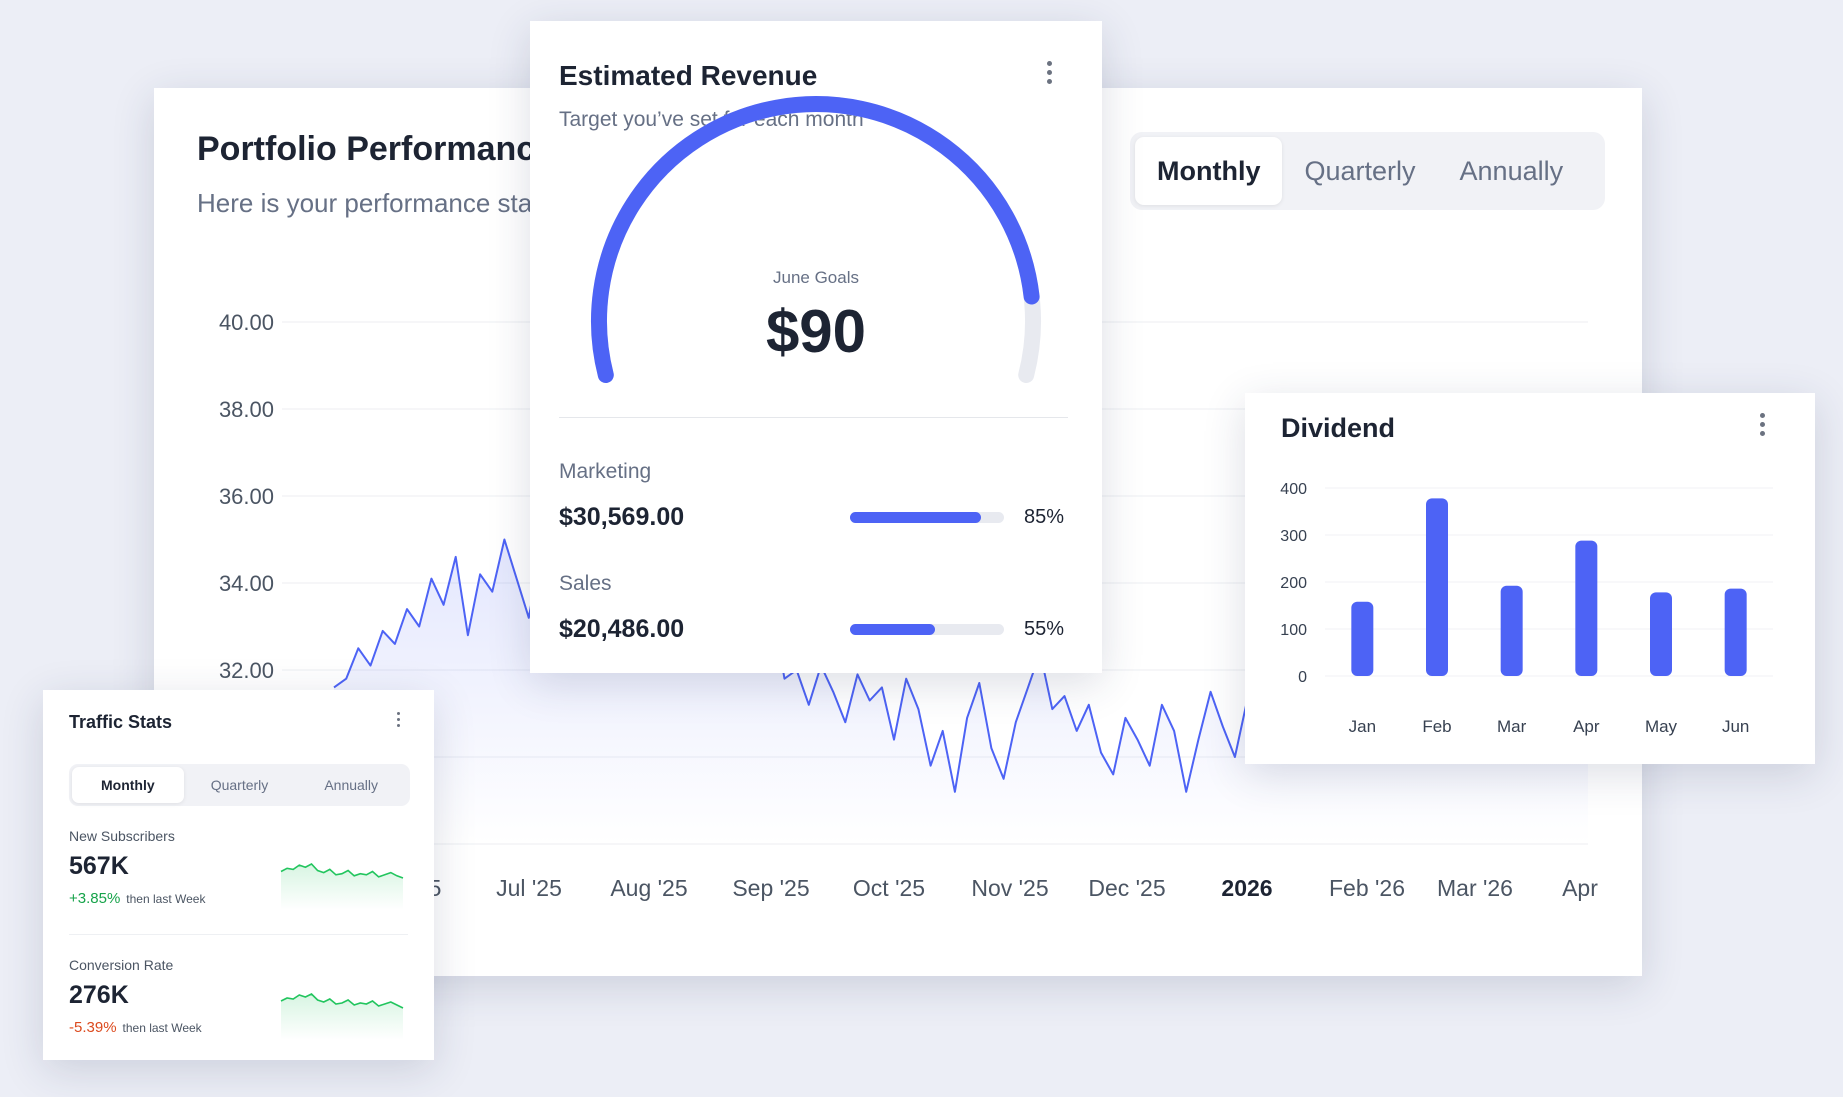 The height and width of the screenshot is (1097, 1843). I want to click on revenue-title: Estimated Revenue, so click(688, 75).